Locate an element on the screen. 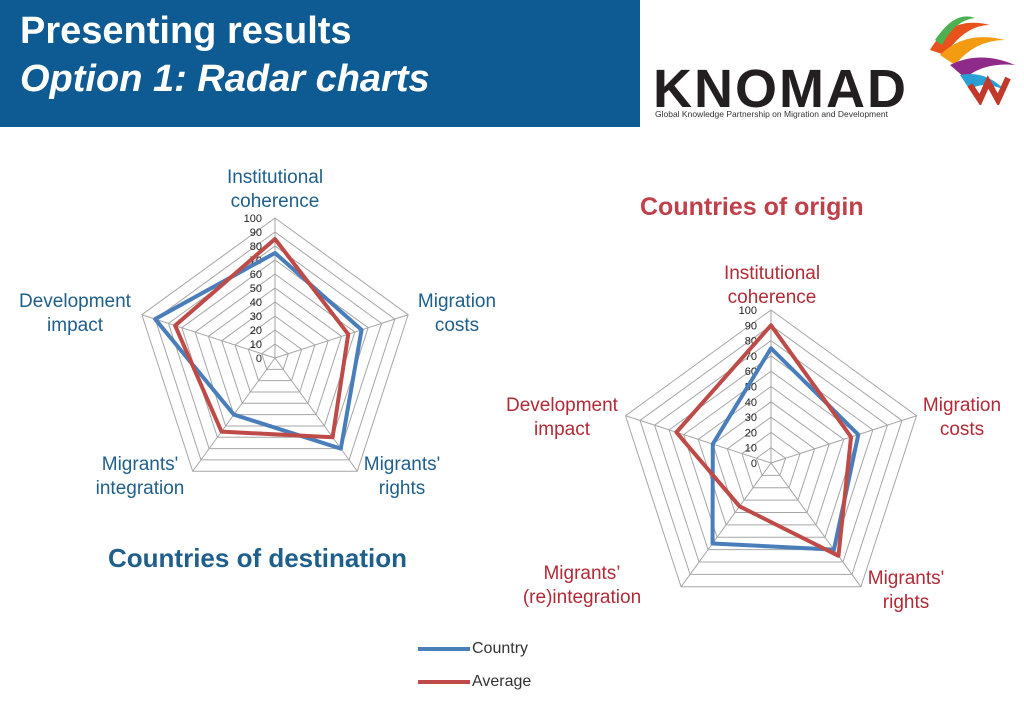 The image size is (1024, 709). destination-heading: Countries of destination is located at coordinates (257, 558).